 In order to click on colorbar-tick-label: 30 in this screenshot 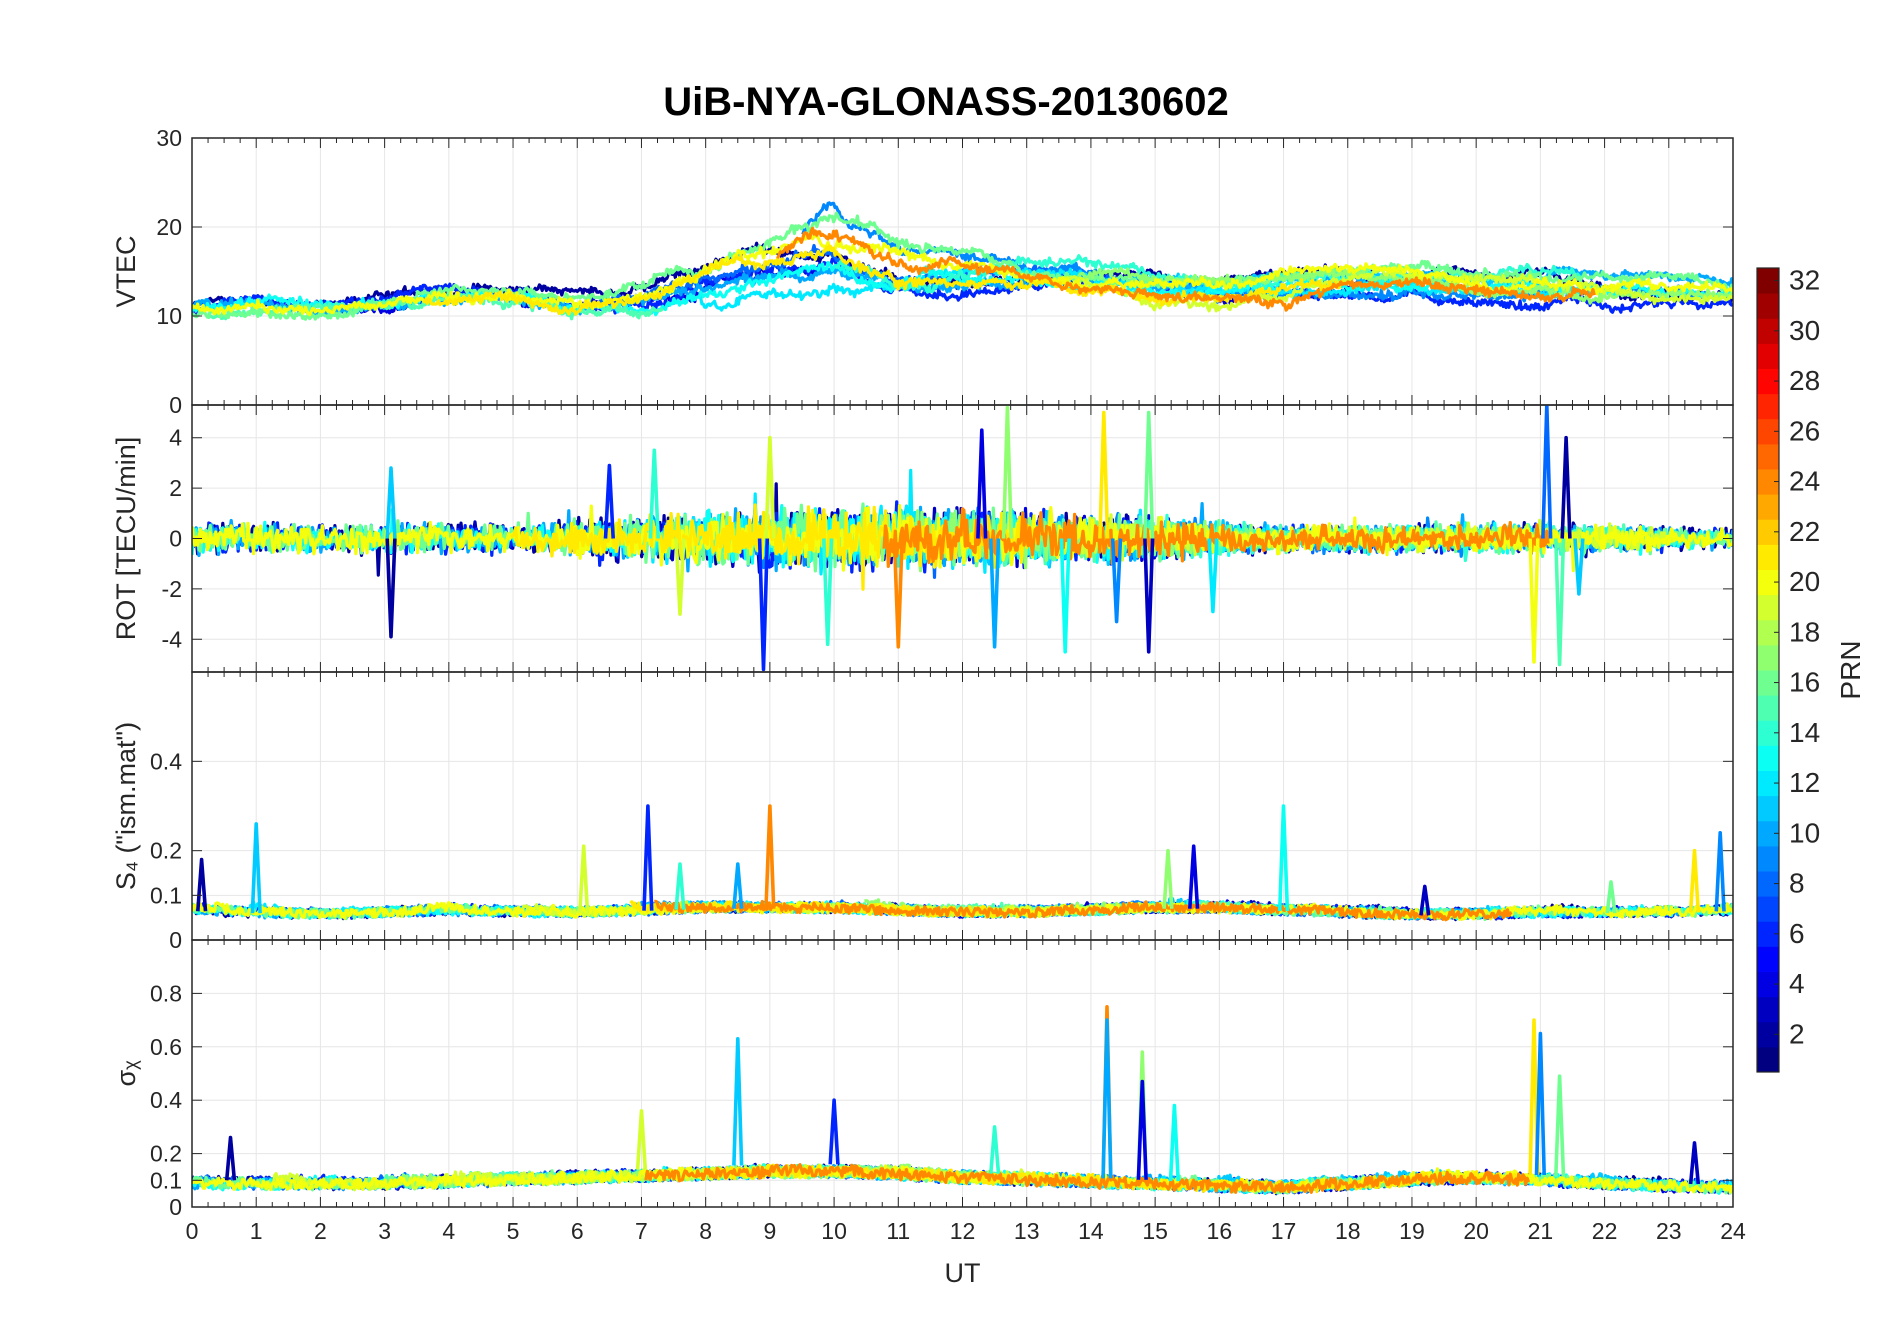, I will do `click(1804, 330)`.